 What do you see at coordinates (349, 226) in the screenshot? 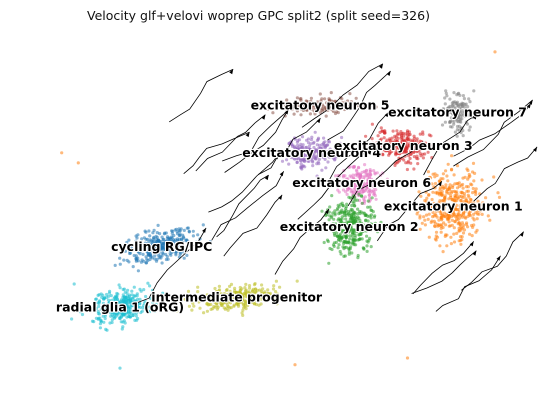
I see `cluster-label: excitatory neuron 2` at bounding box center [349, 226].